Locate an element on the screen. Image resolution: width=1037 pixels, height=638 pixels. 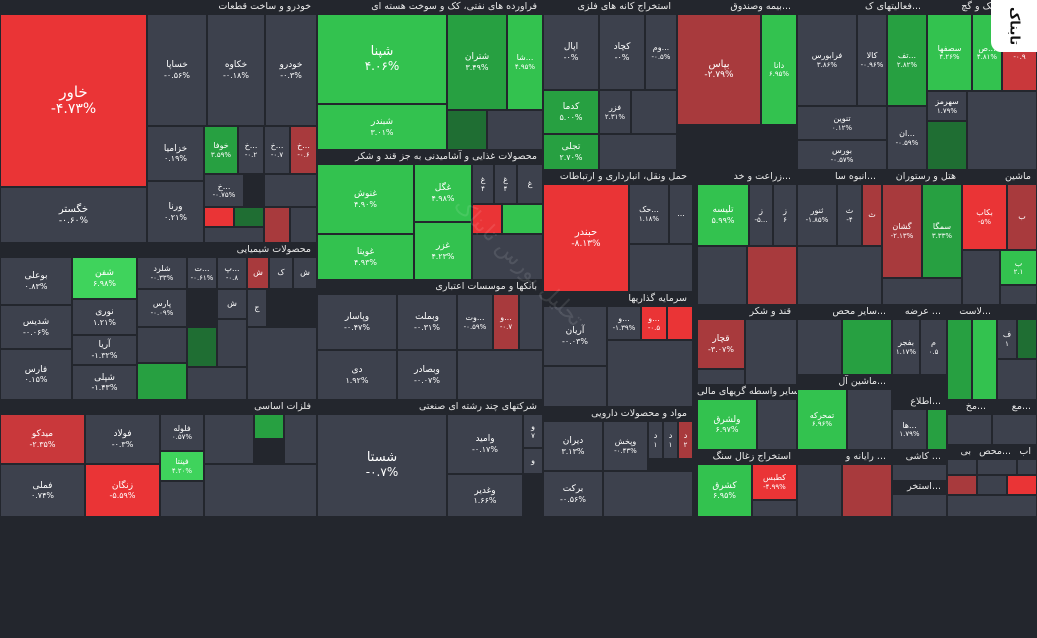
group-title: محصولات غذایی و آشامیدنی به جز قند و شکر is located at coordinates (430, 157).